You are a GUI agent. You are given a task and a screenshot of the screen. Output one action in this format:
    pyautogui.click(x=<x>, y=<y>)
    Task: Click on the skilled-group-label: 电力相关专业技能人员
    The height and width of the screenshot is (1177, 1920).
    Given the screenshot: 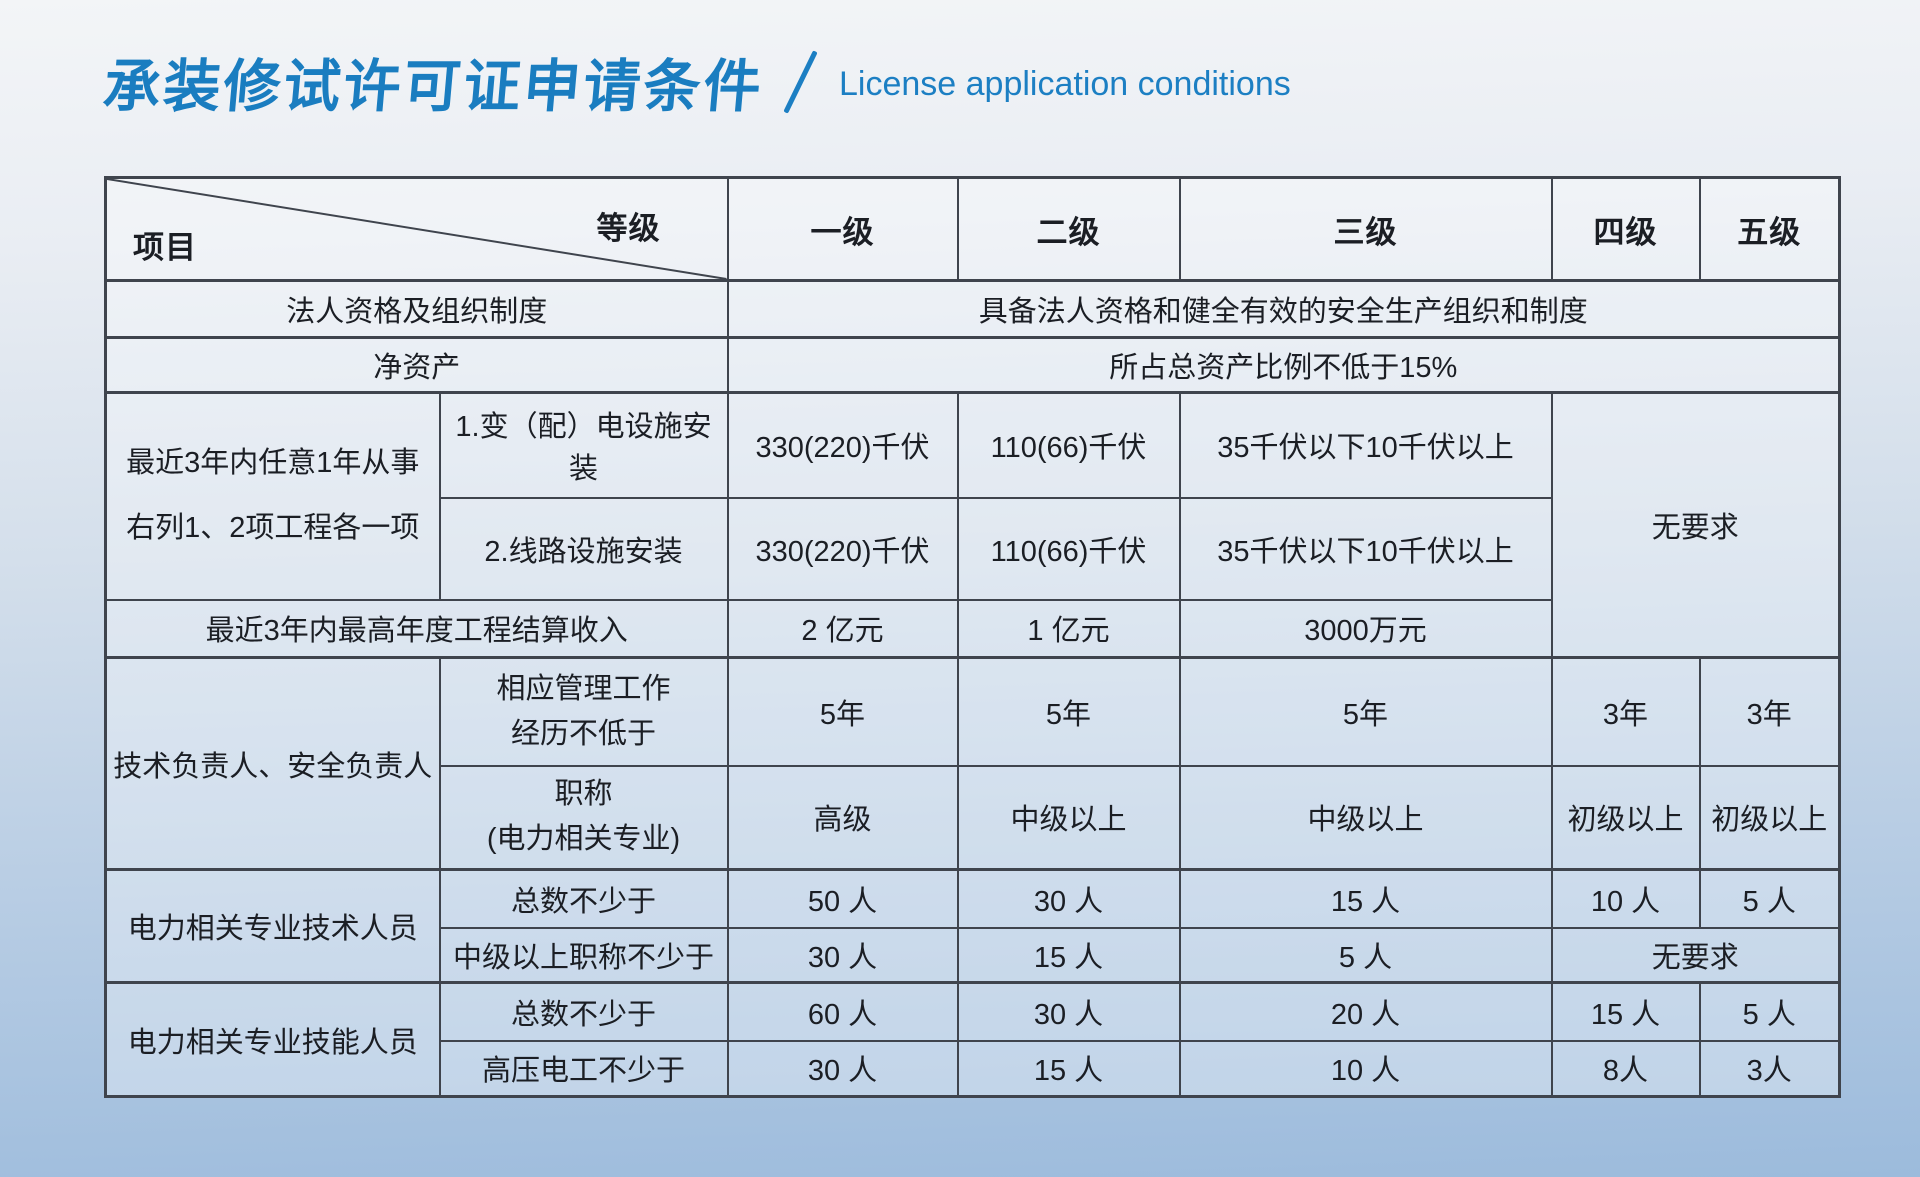 What is the action you would take?
    pyautogui.click(x=272, y=1039)
    